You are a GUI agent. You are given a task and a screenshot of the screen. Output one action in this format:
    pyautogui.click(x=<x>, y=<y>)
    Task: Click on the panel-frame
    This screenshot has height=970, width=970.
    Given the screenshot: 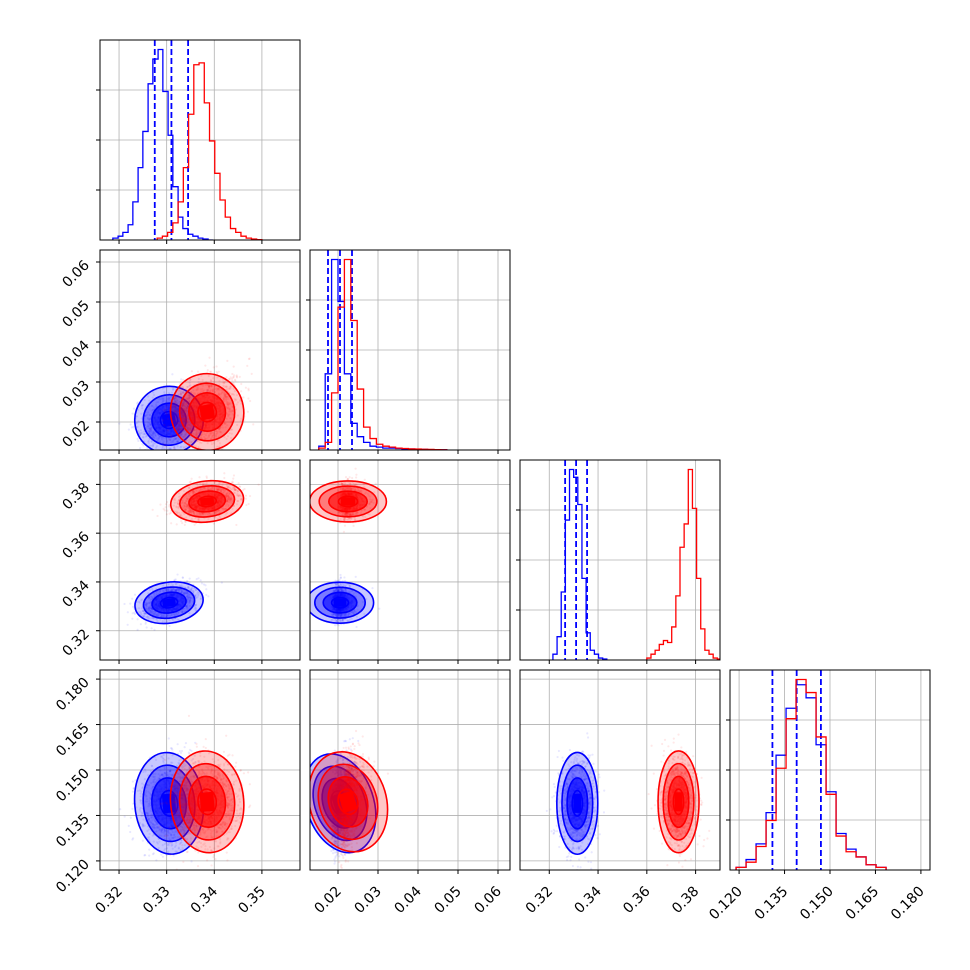 What is the action you would take?
    pyautogui.click(x=200, y=350)
    